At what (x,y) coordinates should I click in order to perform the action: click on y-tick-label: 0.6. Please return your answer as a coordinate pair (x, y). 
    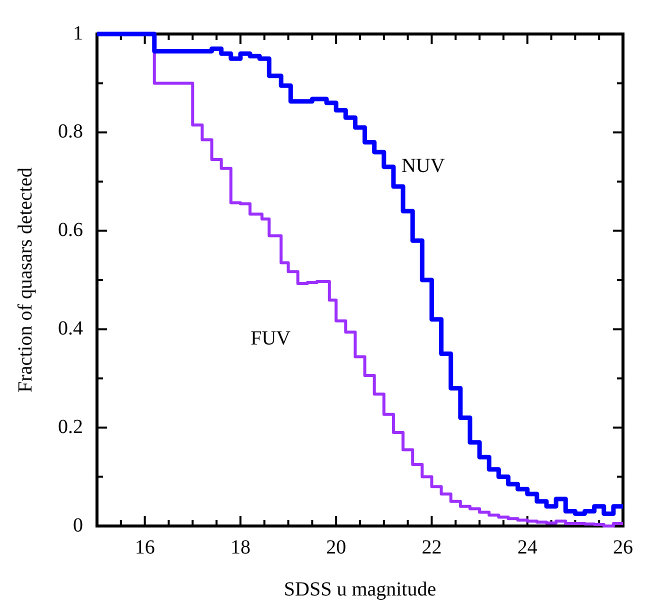
    Looking at the image, I should click on (70, 230).